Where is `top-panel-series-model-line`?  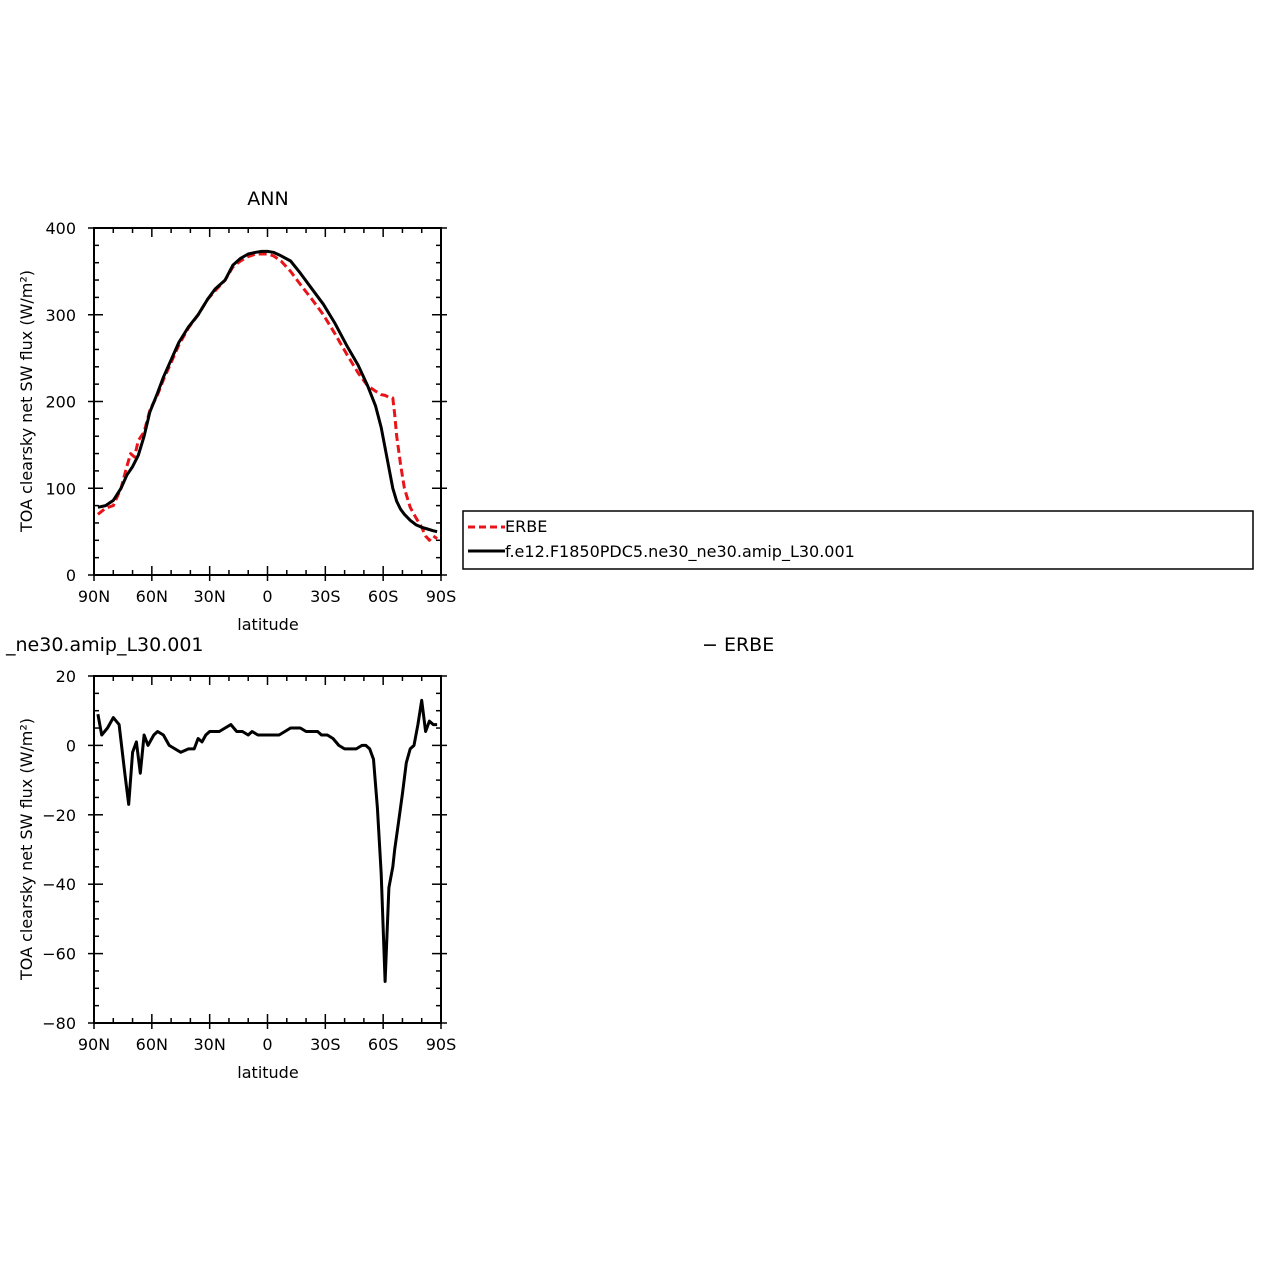 top-panel-series-model-line is located at coordinates (267, 391).